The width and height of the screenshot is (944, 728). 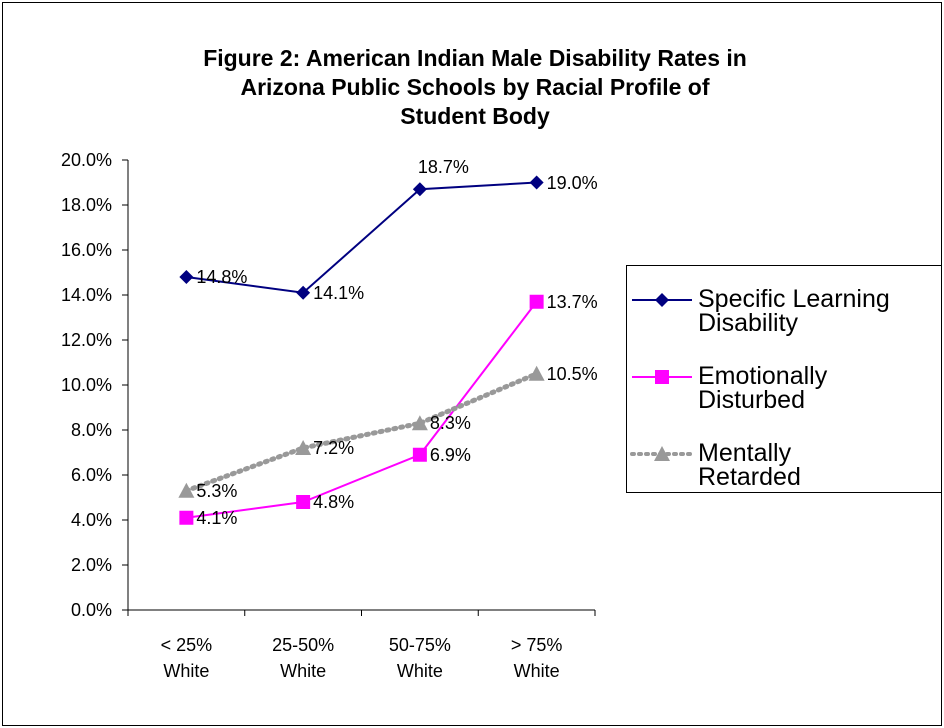 I want to click on data-label: 4.1%, so click(x=217, y=517).